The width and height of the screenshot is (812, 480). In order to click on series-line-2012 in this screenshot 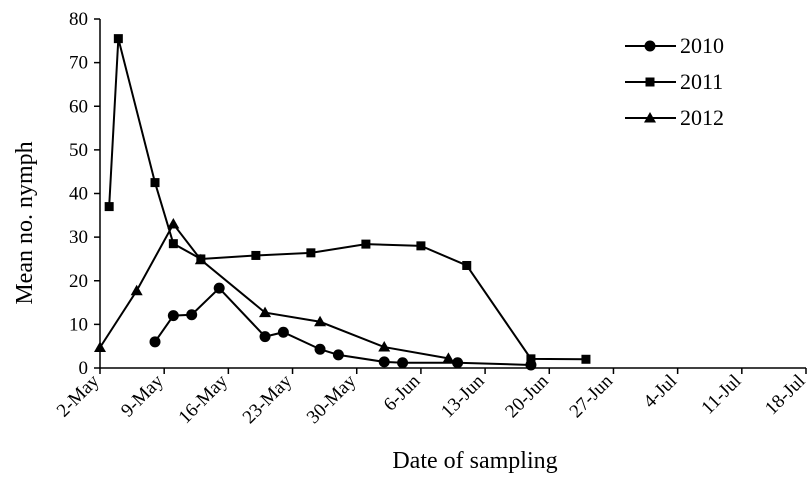, I will do `click(274, 291)`.